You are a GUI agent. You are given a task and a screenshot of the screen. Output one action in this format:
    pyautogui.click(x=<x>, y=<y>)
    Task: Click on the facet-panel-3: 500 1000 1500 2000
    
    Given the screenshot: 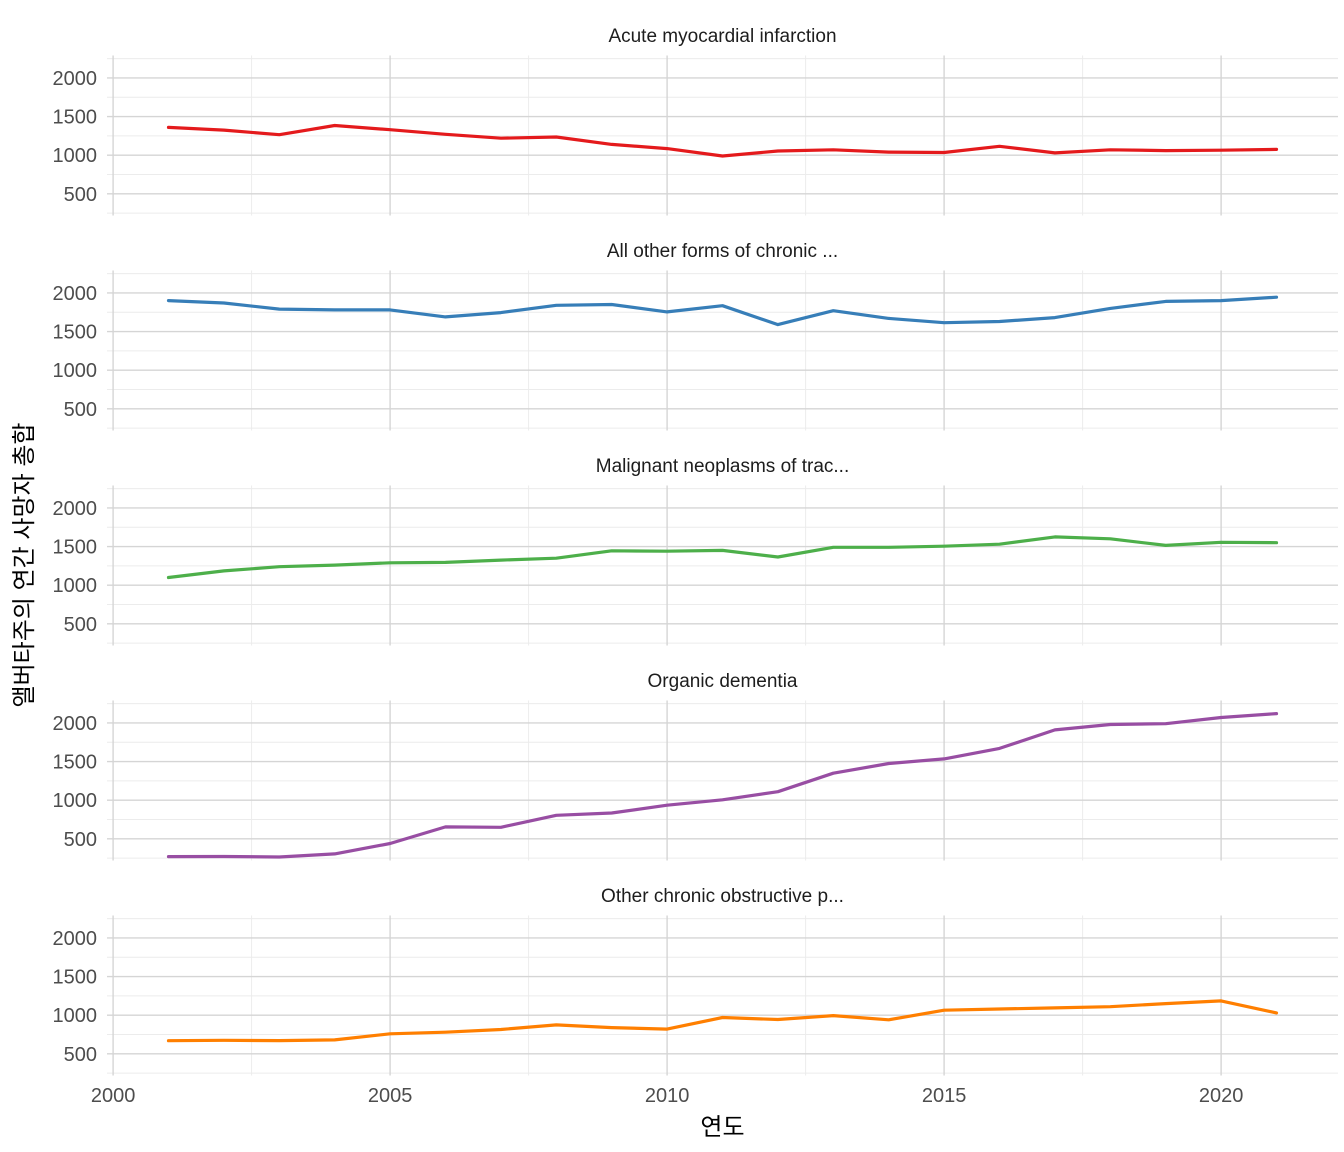 What is the action you would take?
    pyautogui.click(x=695, y=780)
    